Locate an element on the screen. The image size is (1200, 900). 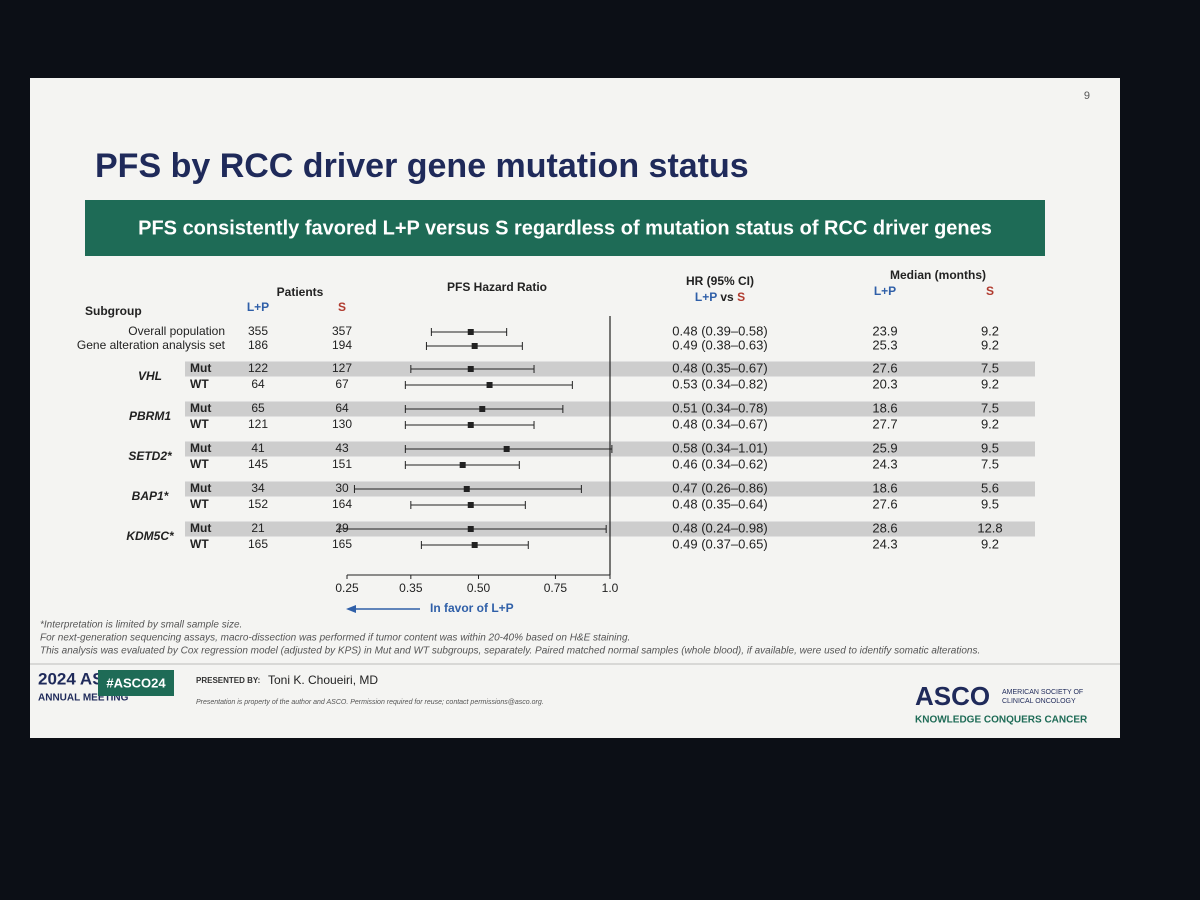
patients-b: 130 is located at coordinates (342, 424).